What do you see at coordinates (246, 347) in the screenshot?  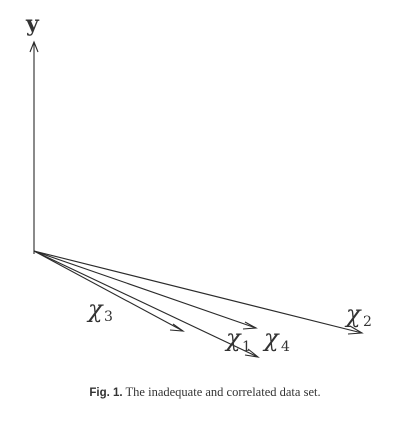 I see `vector-x1-subscript: 1` at bounding box center [246, 347].